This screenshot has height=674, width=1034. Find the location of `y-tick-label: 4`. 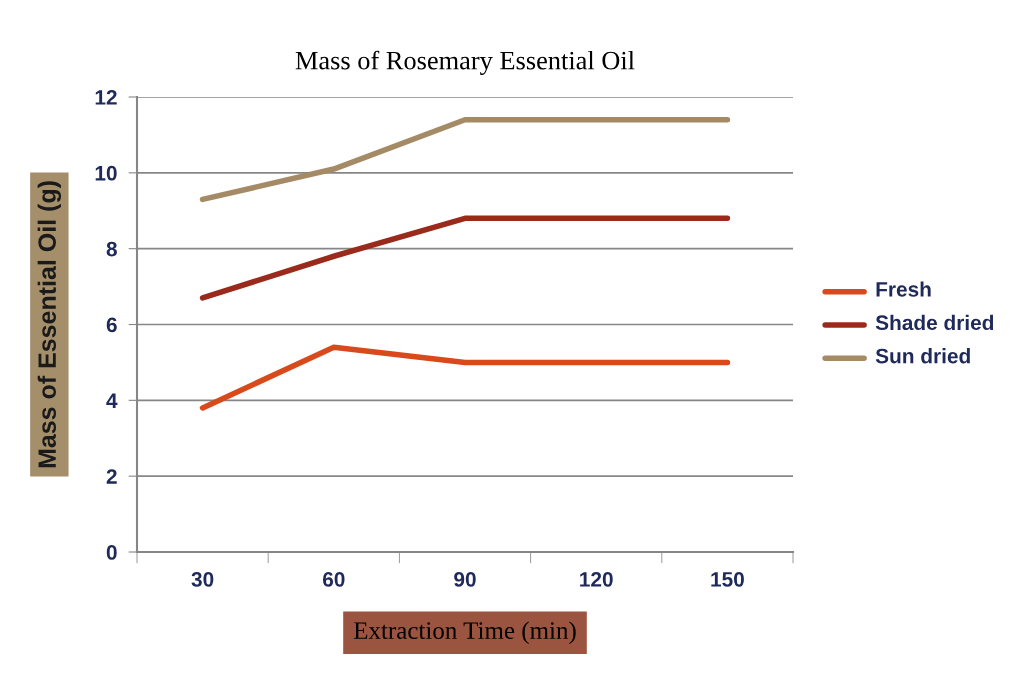

y-tick-label: 4 is located at coordinates (112, 400).